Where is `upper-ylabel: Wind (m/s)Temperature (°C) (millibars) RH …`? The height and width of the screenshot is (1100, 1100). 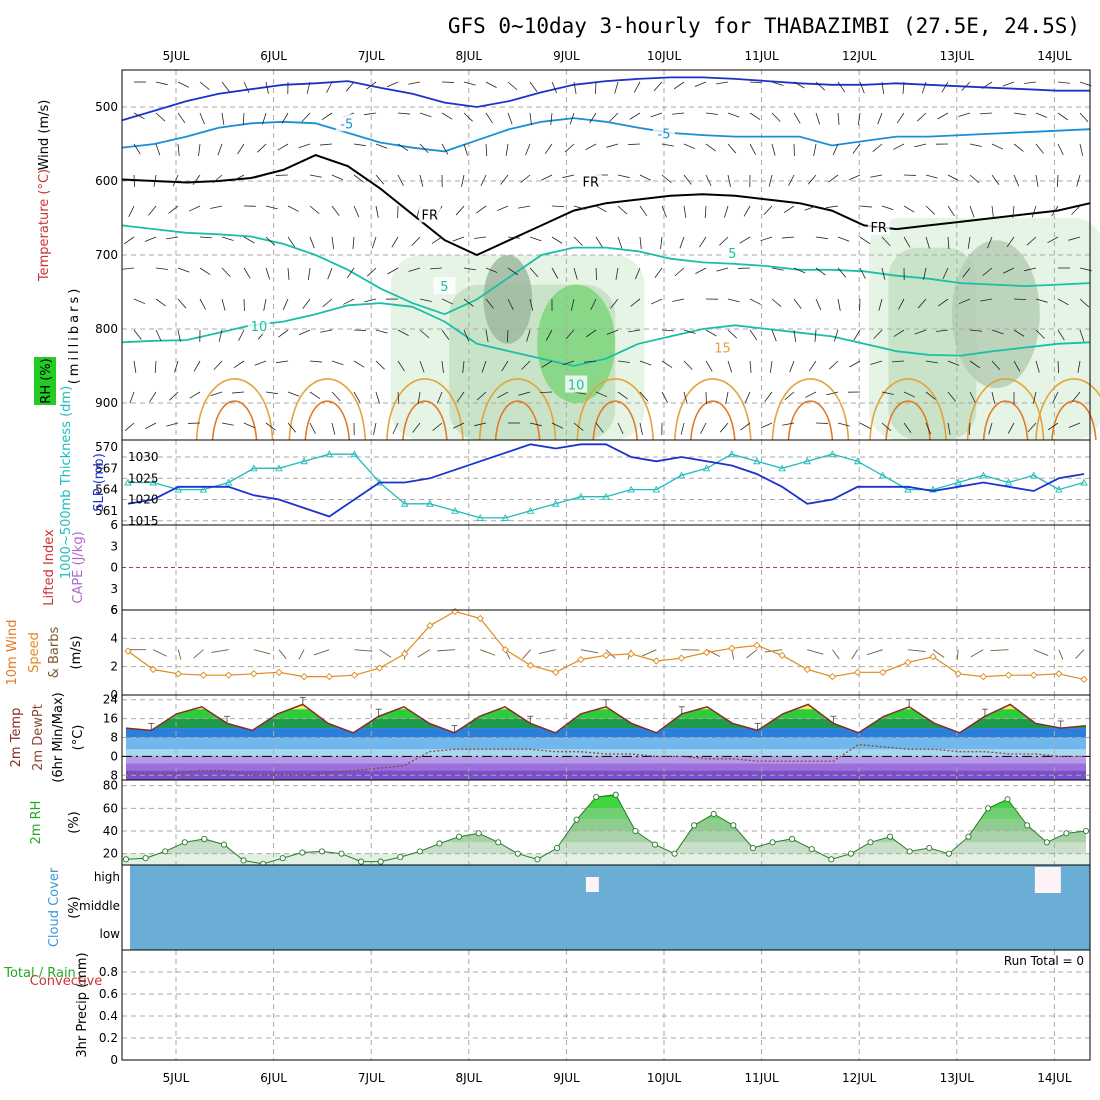 upper-ylabel: Wind (m/s)Temperature (°C) (millibars) RH … is located at coordinates (58, 252).